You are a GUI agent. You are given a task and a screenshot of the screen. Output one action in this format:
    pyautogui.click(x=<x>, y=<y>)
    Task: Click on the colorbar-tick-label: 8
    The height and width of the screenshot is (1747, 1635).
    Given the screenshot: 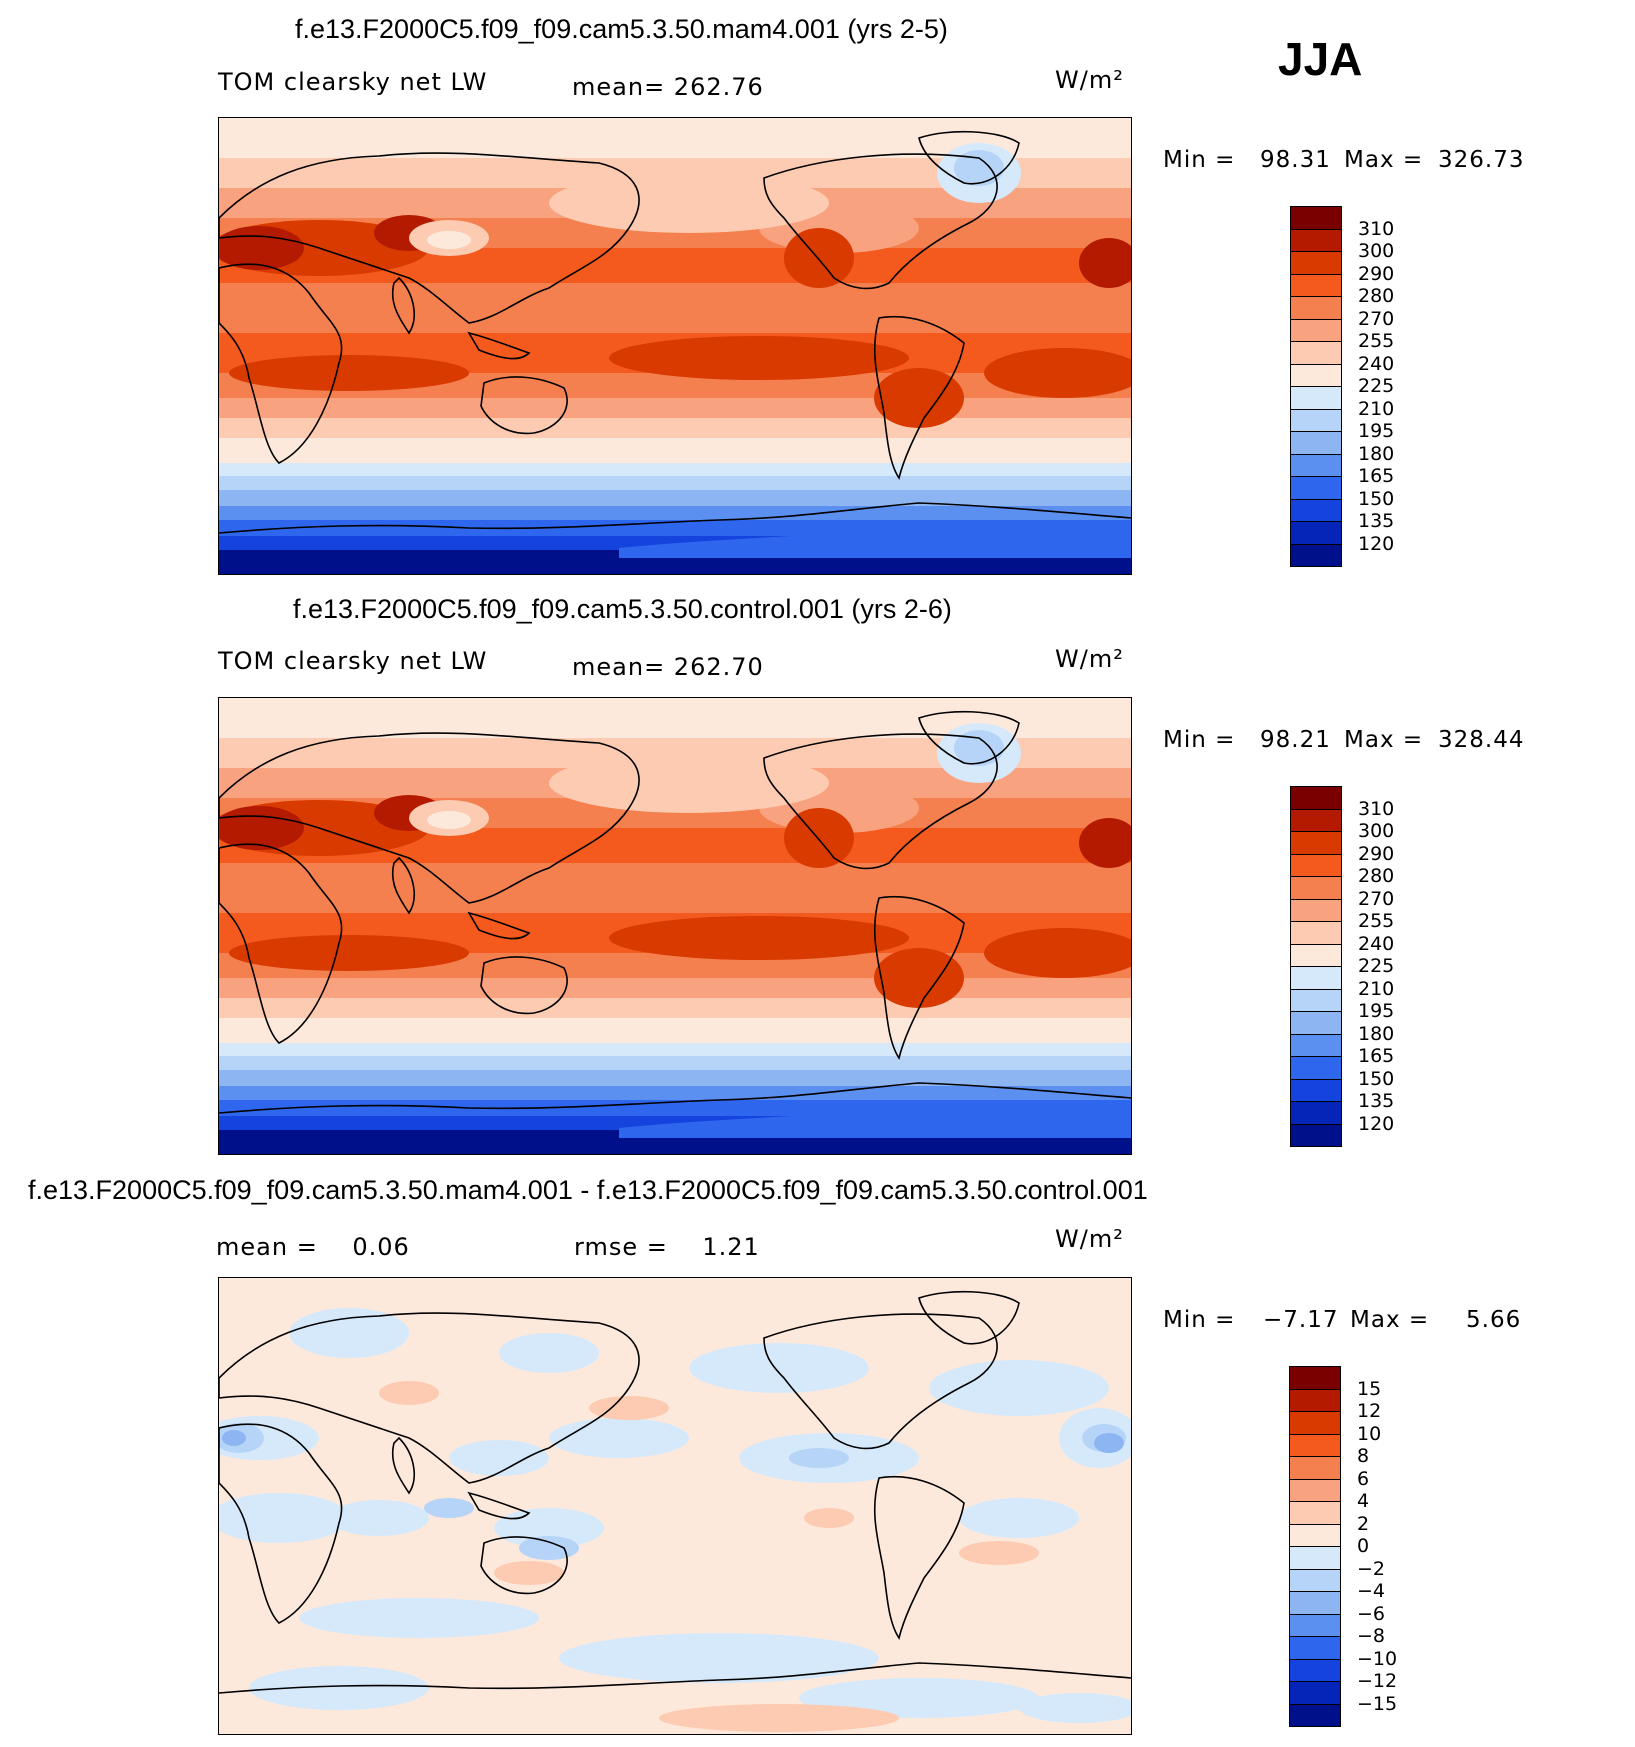 What is the action you would take?
    pyautogui.click(x=1363, y=1456)
    